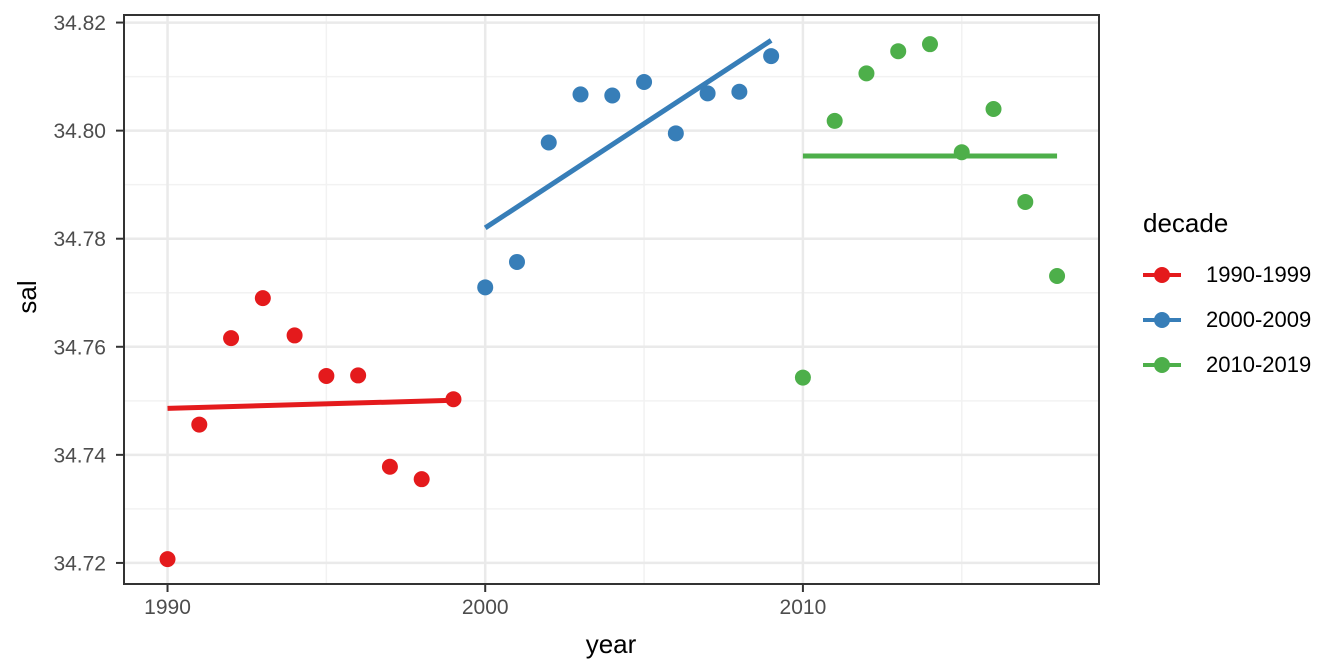  I want to click on legend-items: 1990-1999 2000-2009 2010-2019, so click(1227, 320).